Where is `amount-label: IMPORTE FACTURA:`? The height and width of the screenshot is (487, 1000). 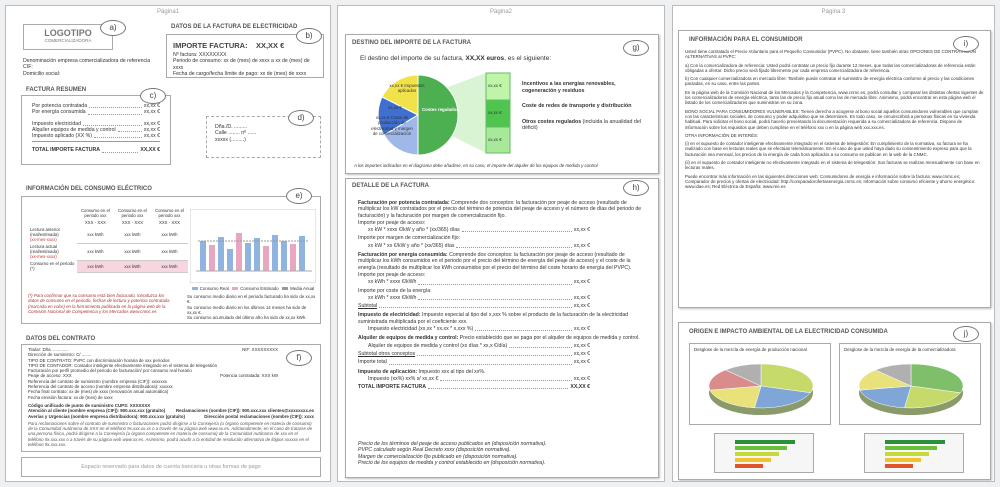 amount-label: IMPORTE FACTURA: is located at coordinates (210, 45).